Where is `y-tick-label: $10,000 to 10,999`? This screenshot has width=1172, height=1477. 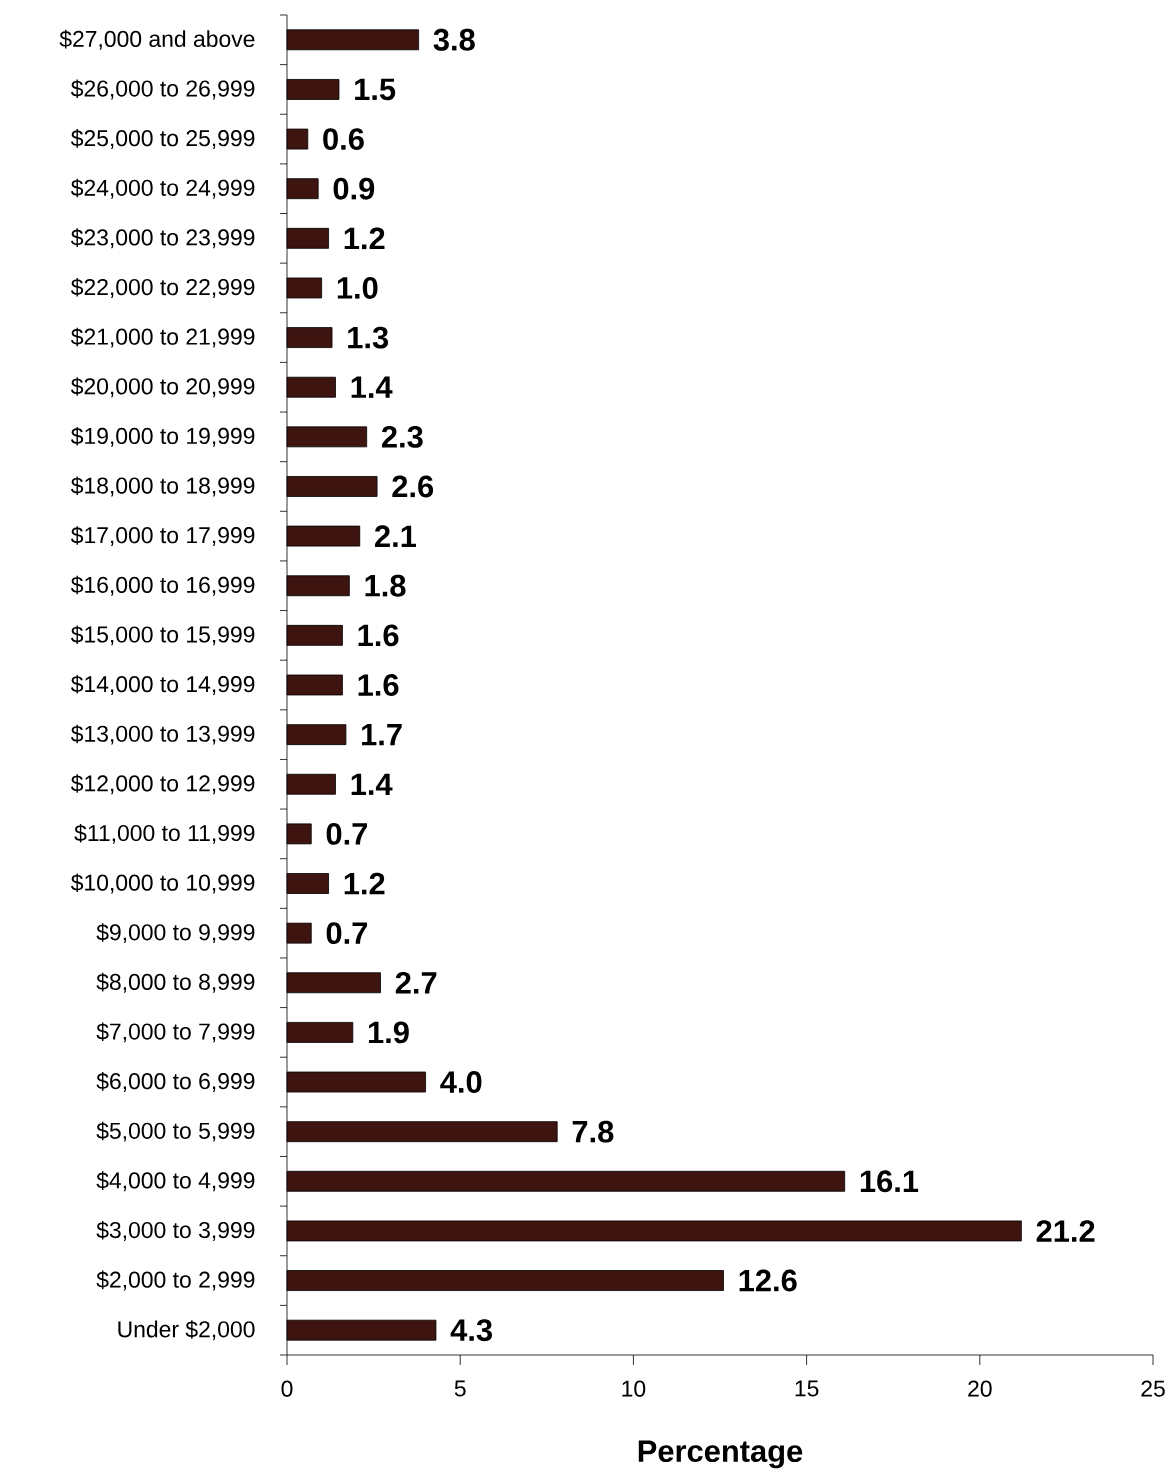
y-tick-label: $10,000 to 10,999 is located at coordinates (162, 883).